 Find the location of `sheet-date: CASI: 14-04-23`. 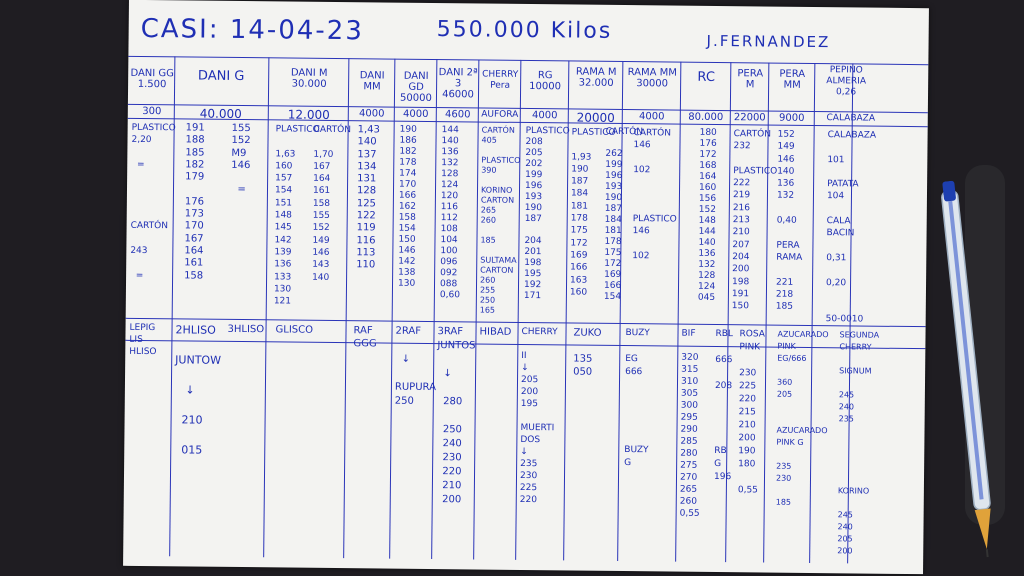

sheet-date: CASI: 14-04-23 is located at coordinates (252, 30).